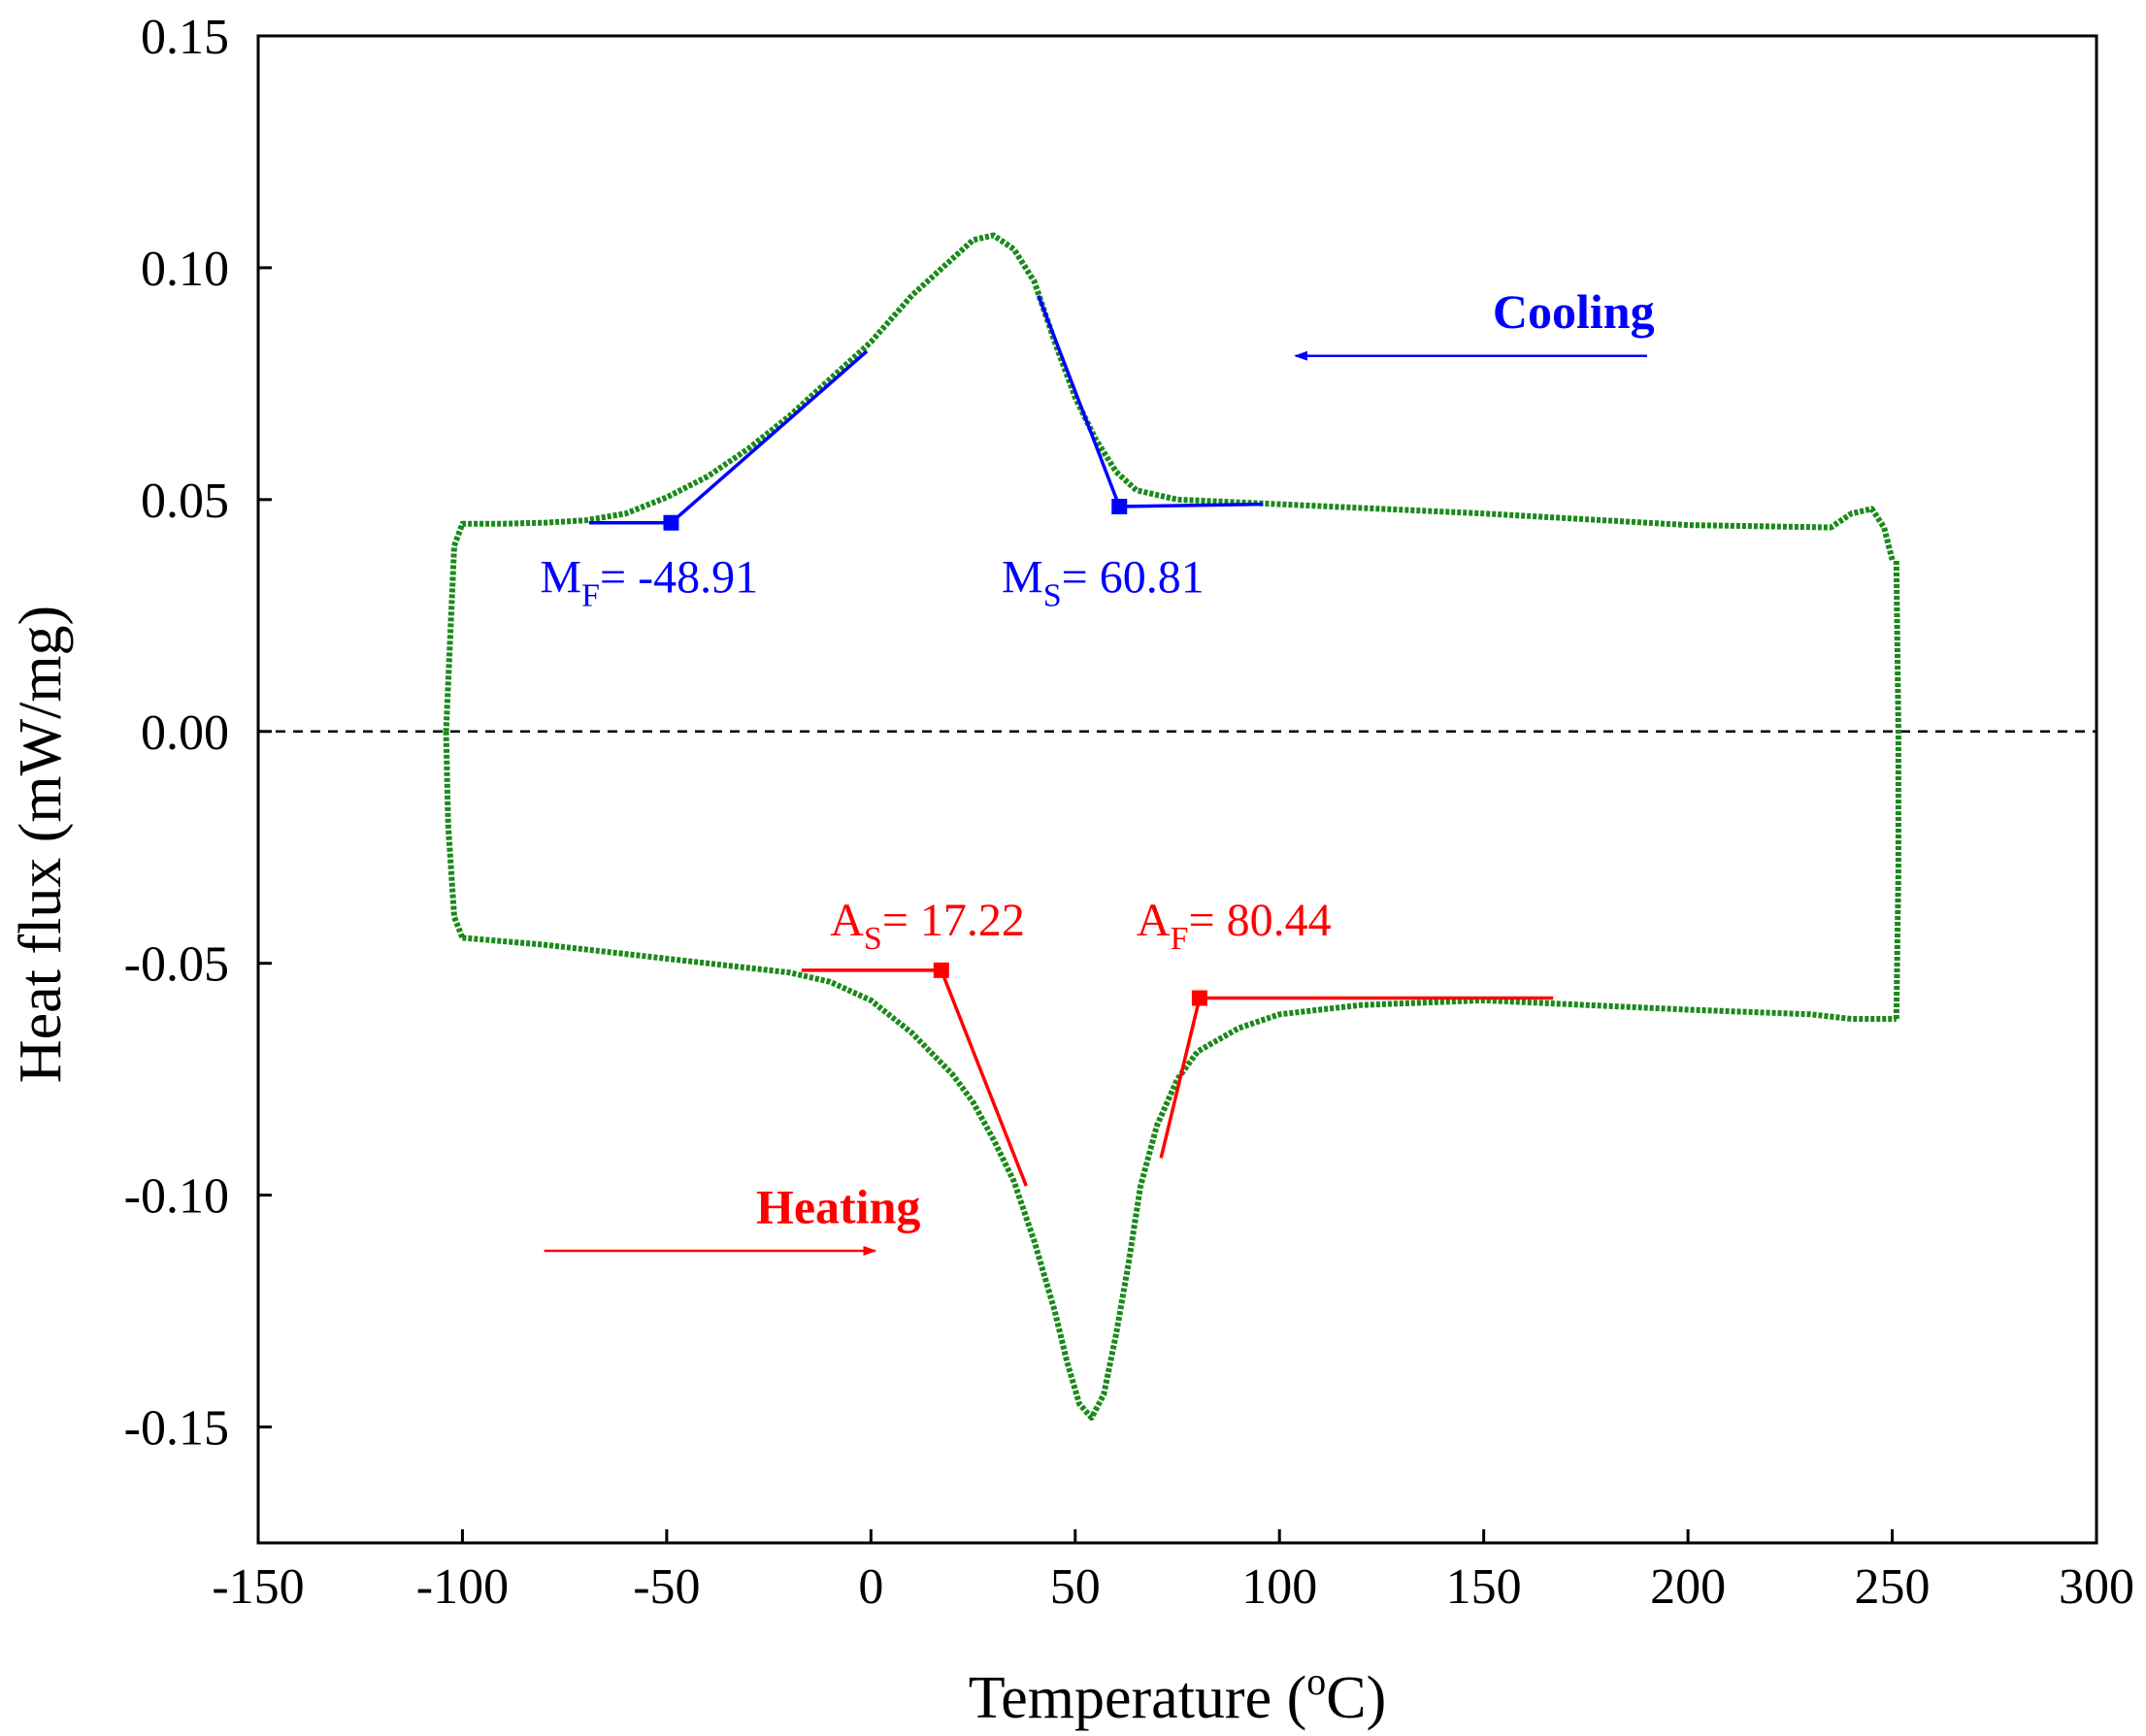 Image resolution: width=2146 pixels, height=1736 pixels. Describe the element at coordinates (462, 1587) in the screenshot. I see `x-tick-label: -100` at that location.